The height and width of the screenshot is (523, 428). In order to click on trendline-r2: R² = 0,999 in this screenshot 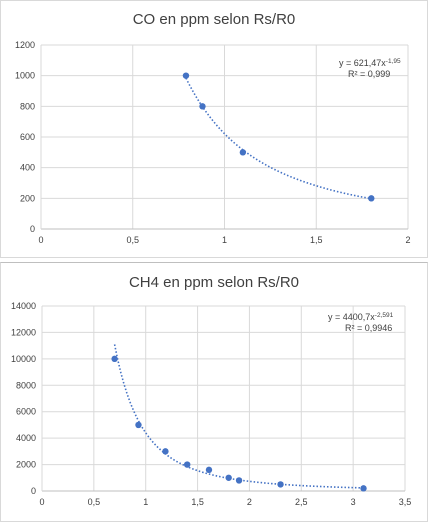, I will do `click(369, 74)`.